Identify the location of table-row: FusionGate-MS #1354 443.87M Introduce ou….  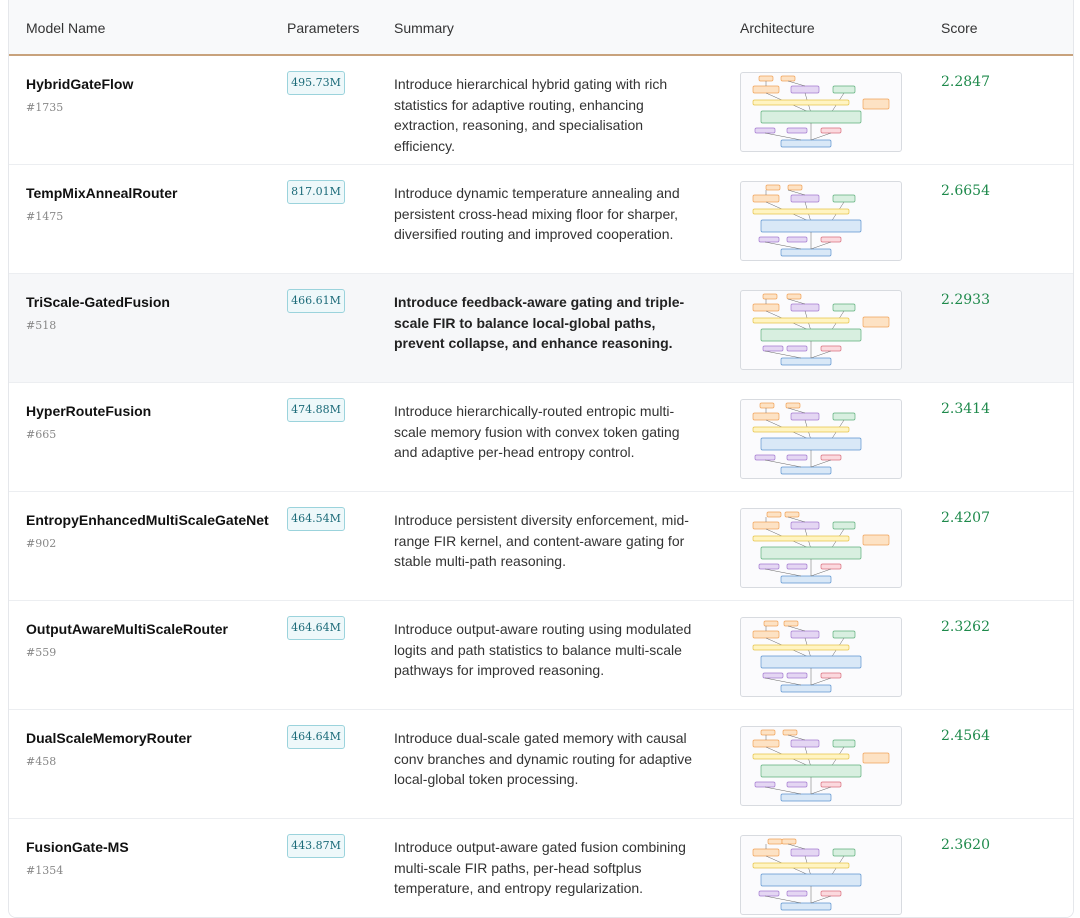
(541, 868).